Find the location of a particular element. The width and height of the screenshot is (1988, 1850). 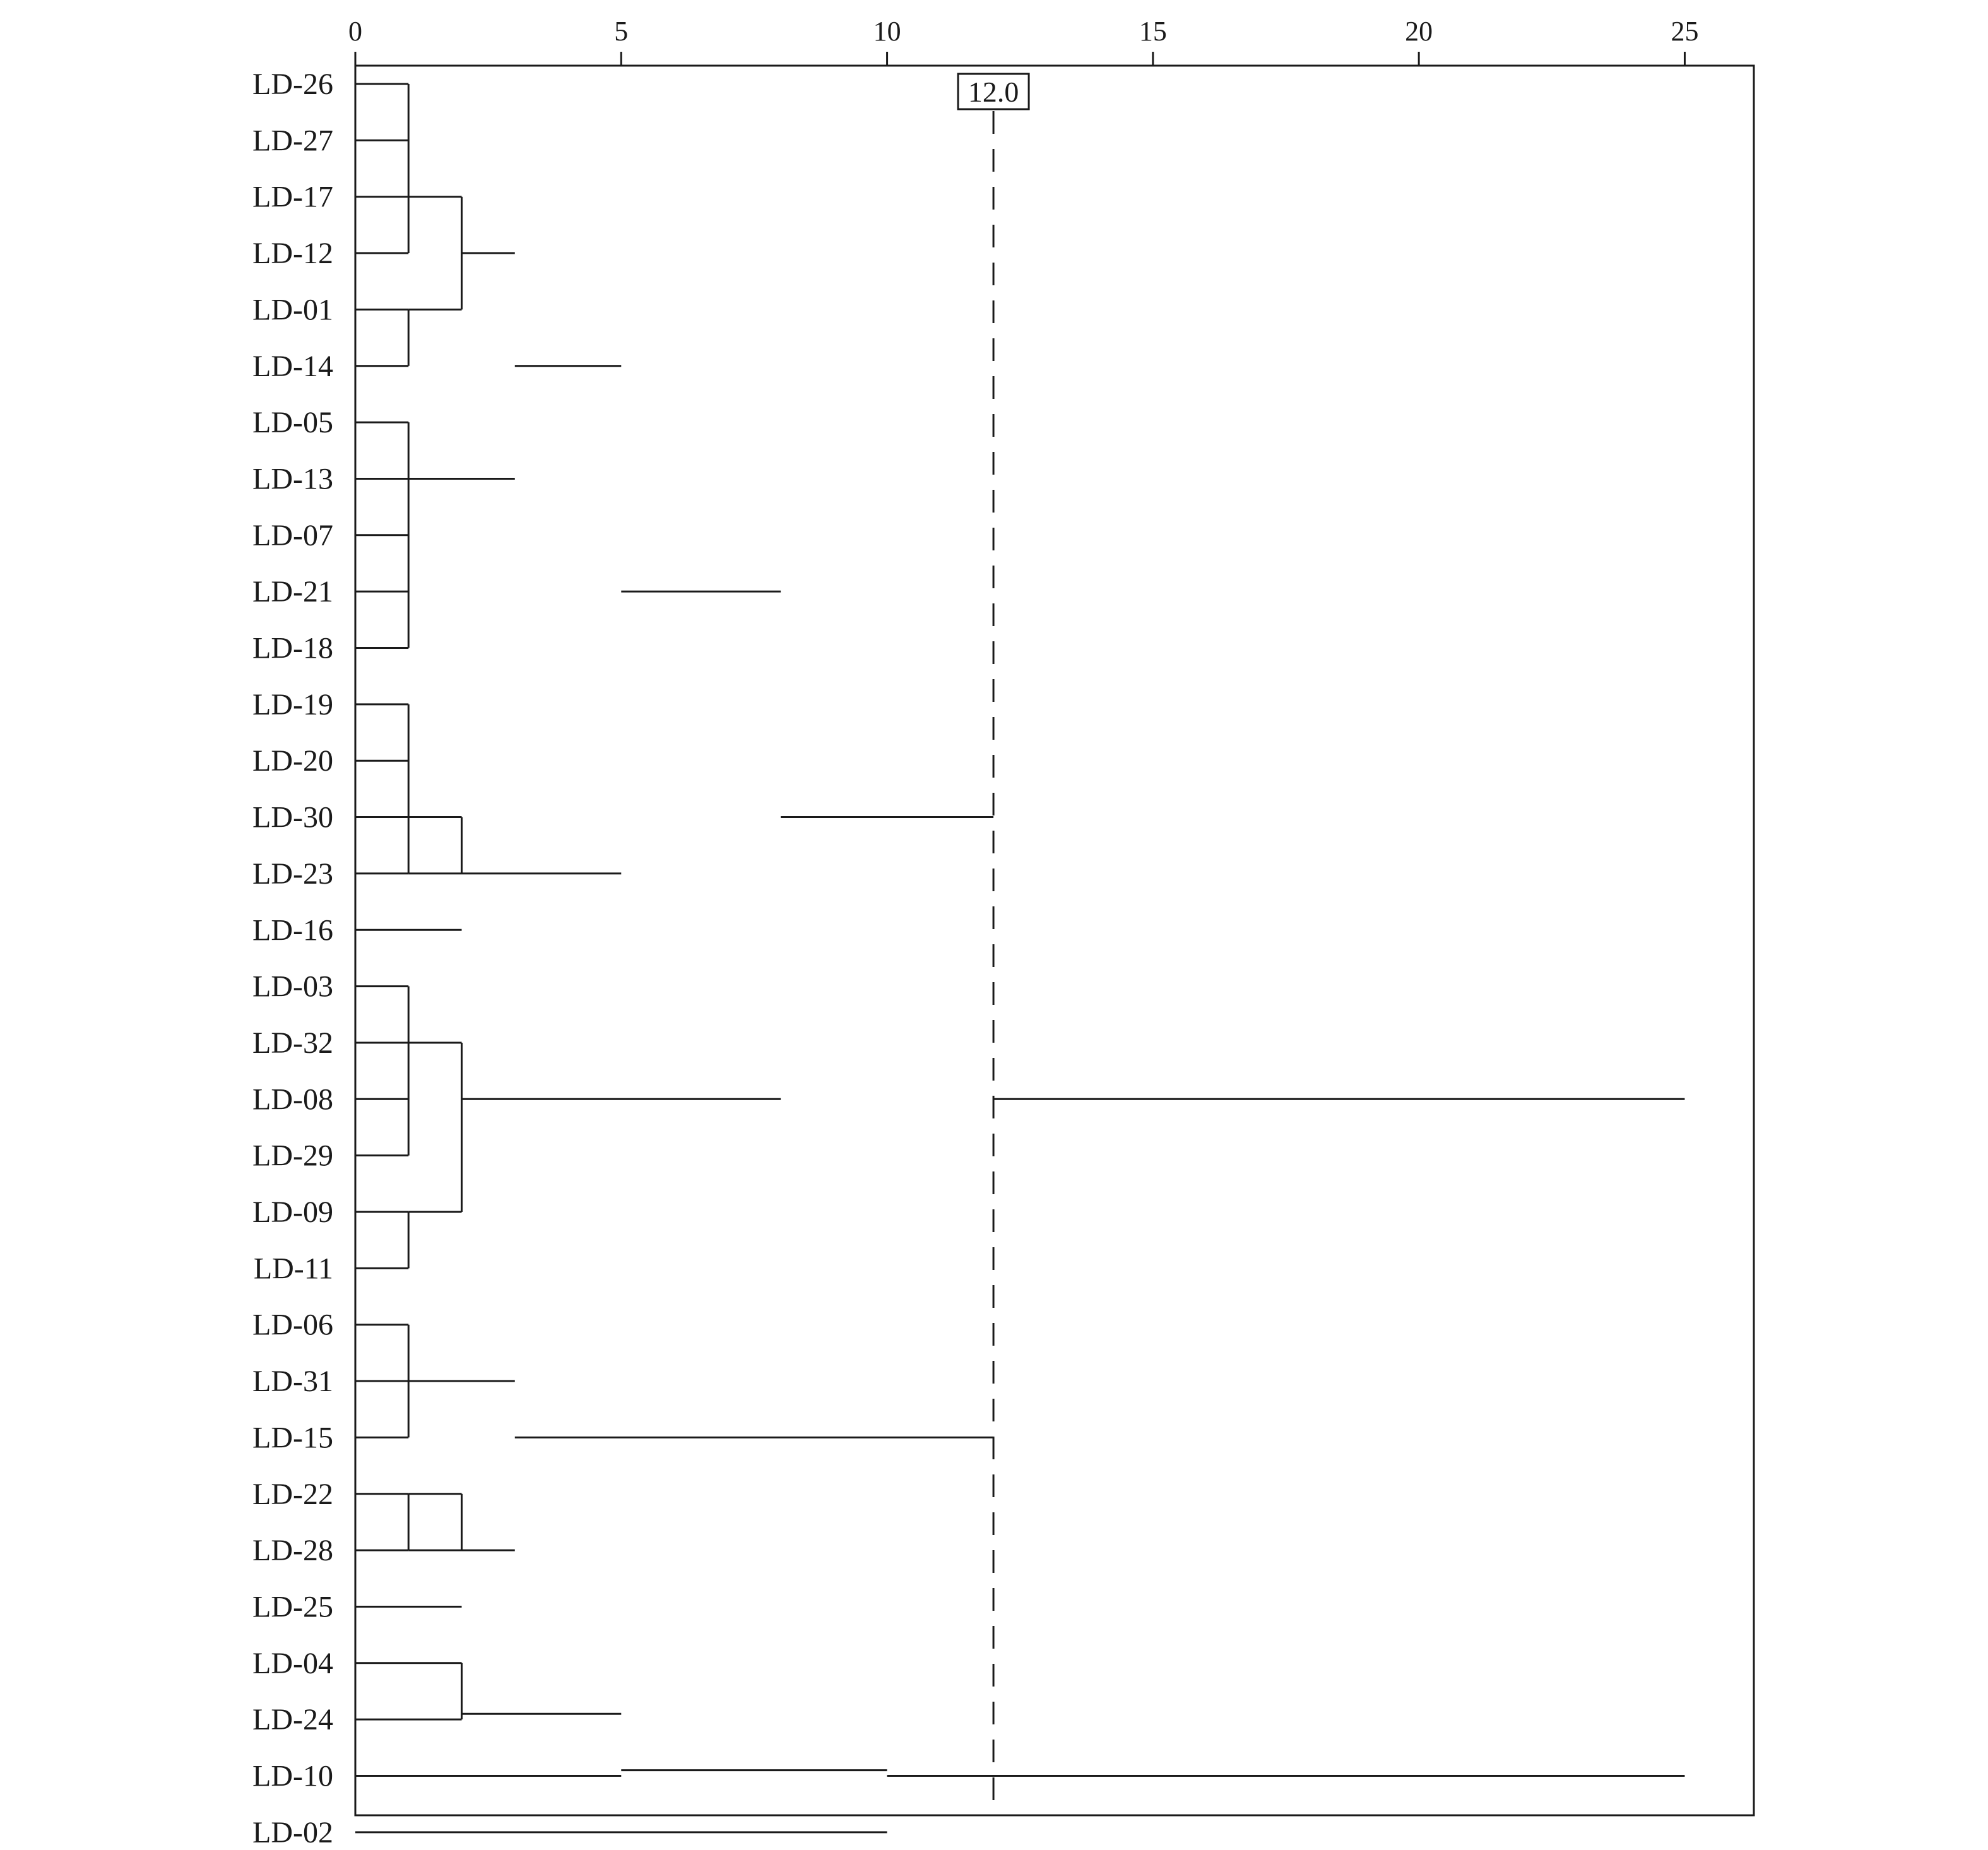

leaf-label-ld-20: LD-20 is located at coordinates (292, 761).